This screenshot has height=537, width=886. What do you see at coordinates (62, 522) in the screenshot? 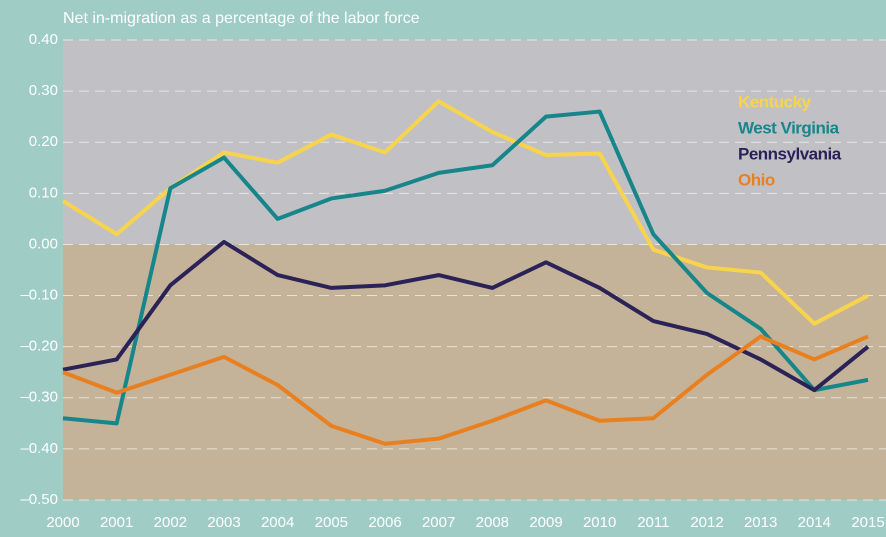
I see `x-tick-label: 2000` at bounding box center [62, 522].